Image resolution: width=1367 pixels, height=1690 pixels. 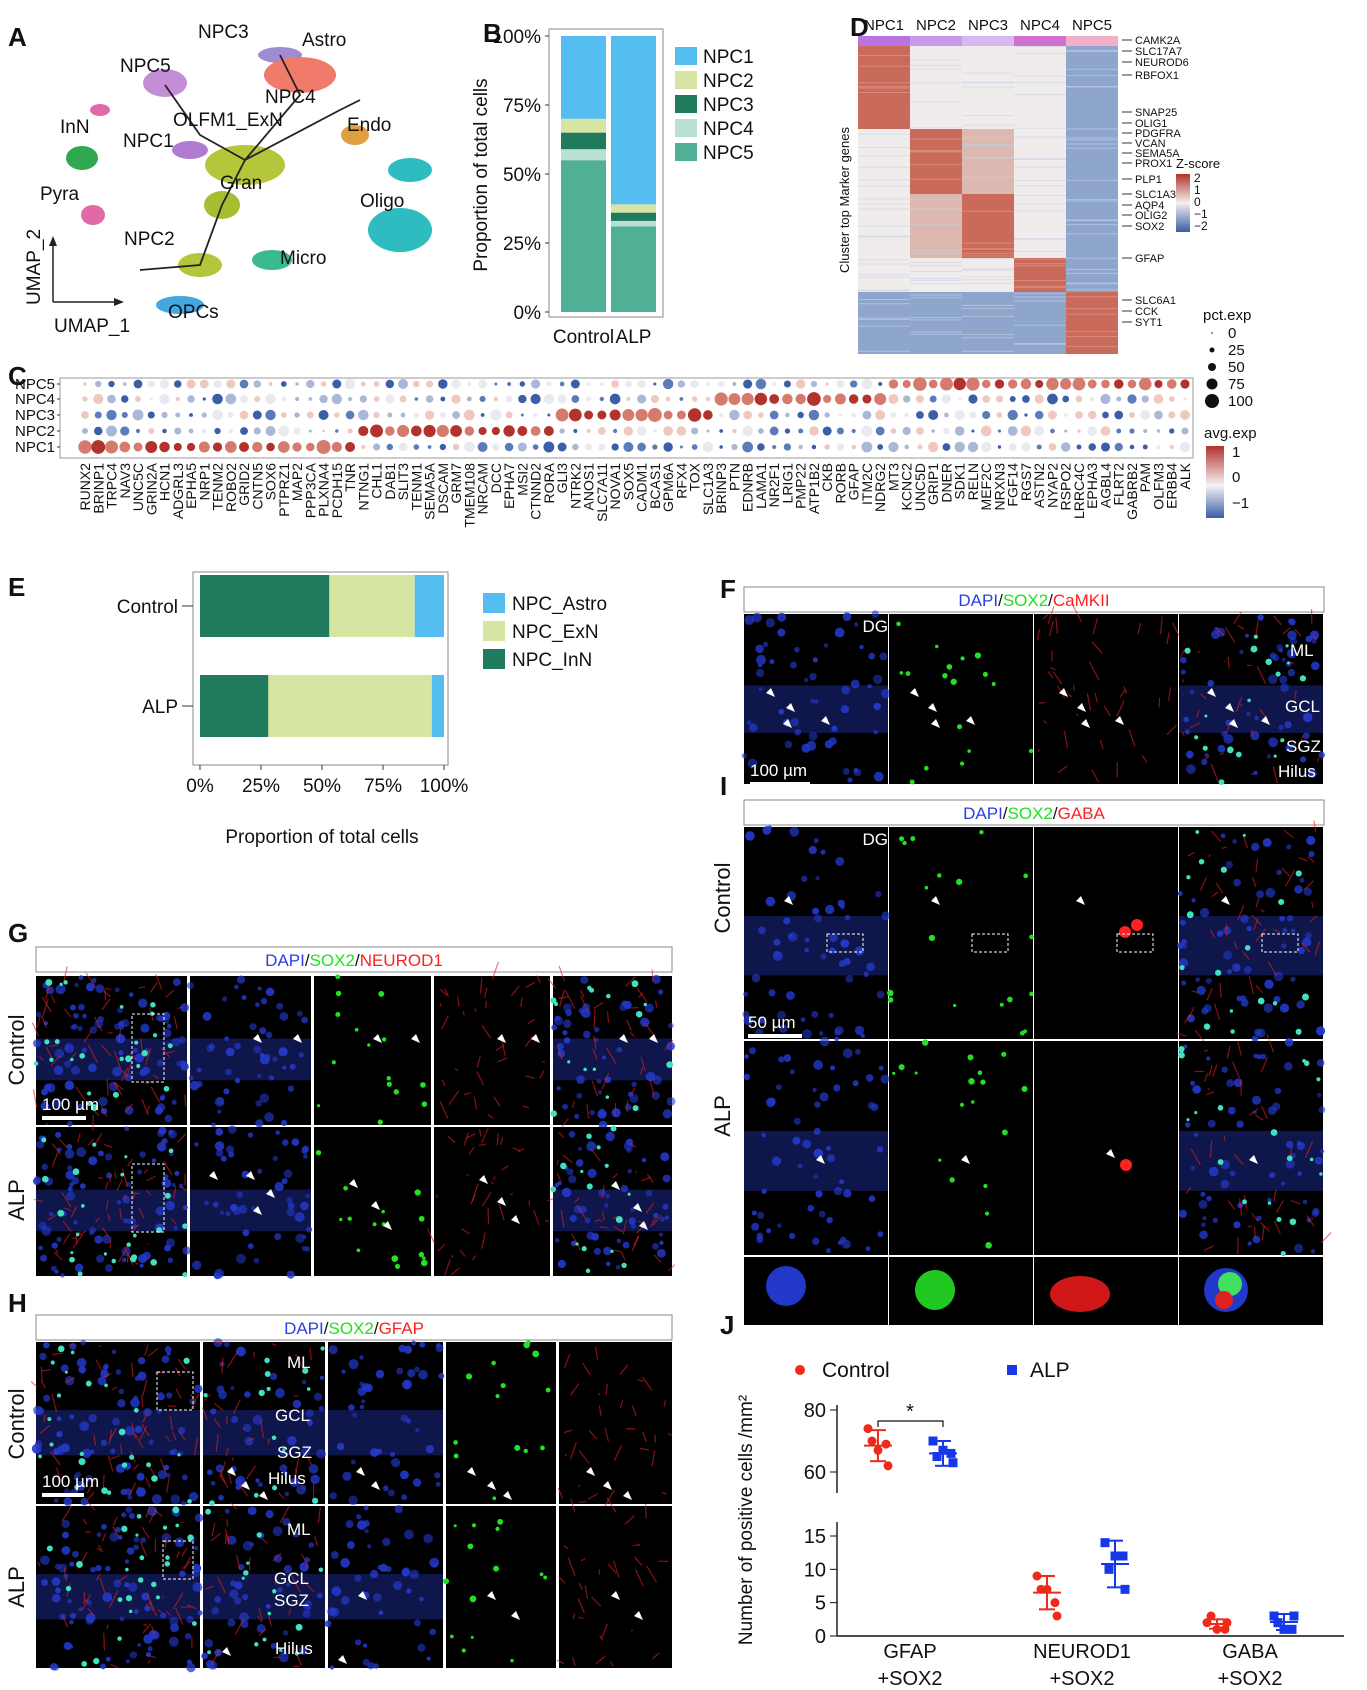 What do you see at coordinates (1197, 178) in the screenshot?
I see `d-legend-tick: 2` at bounding box center [1197, 178].